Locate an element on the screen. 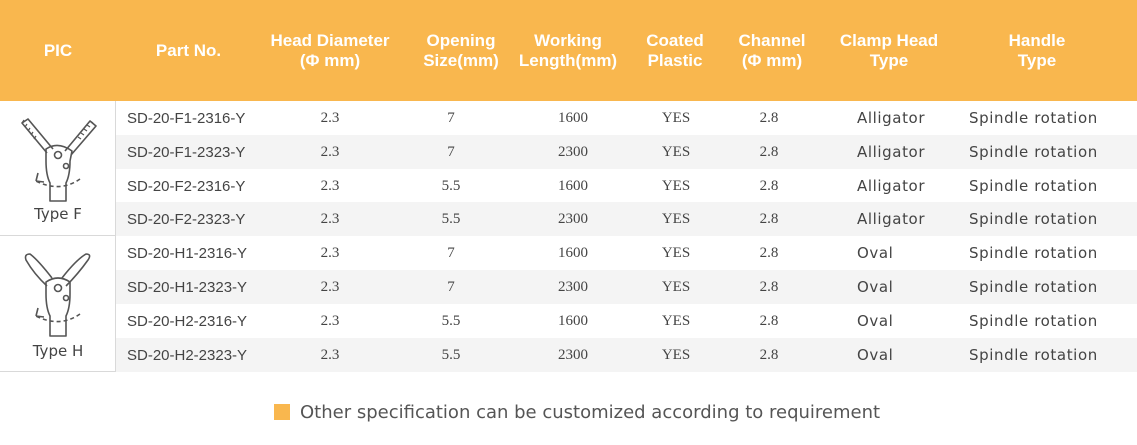  header-part-no: Part No. is located at coordinates (188, 50).